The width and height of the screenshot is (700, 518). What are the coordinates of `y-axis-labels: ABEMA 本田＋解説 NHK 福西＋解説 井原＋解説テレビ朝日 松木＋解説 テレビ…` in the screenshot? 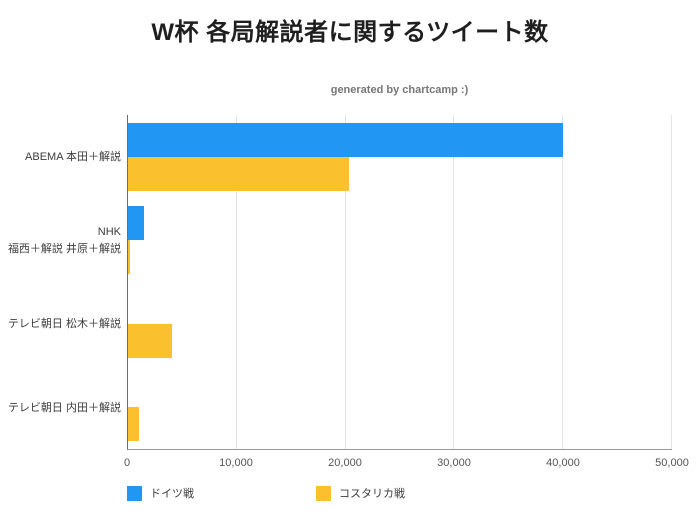 It's located at (60, 282).